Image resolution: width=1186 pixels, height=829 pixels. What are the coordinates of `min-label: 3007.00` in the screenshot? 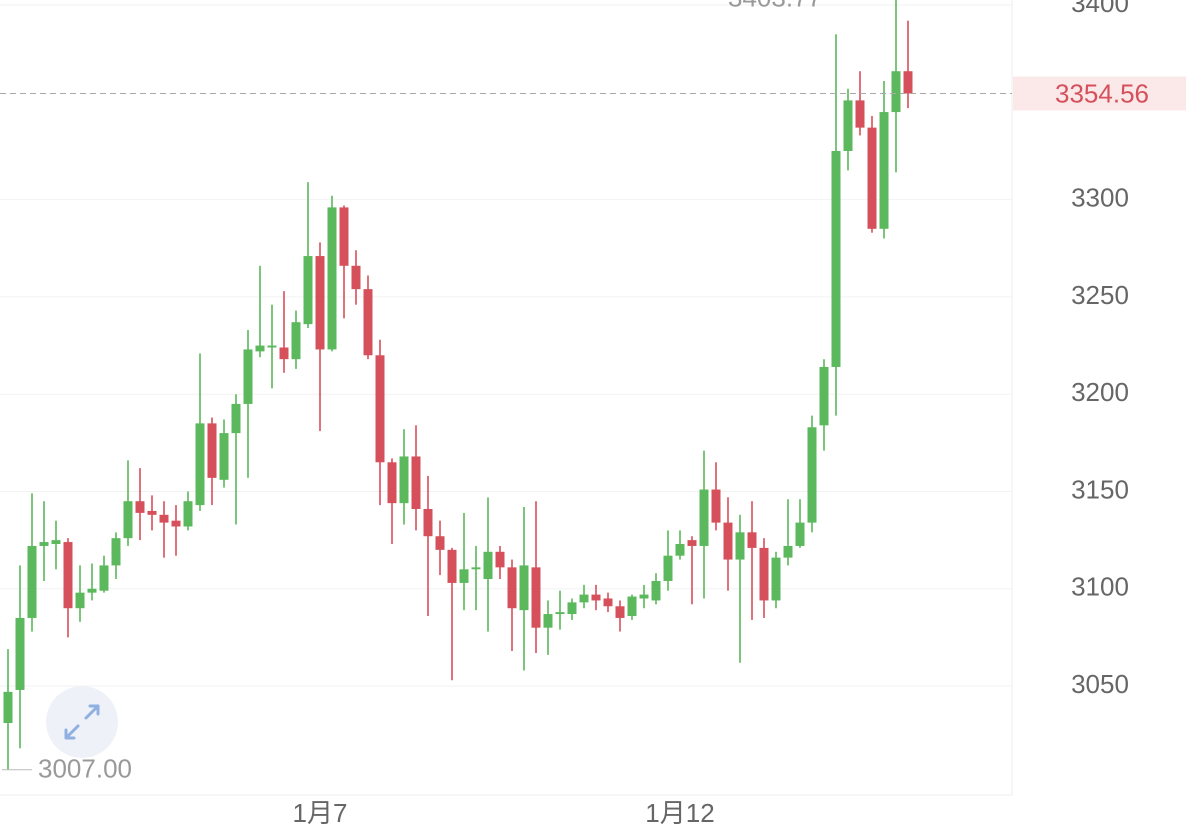 It's located at (85, 769).